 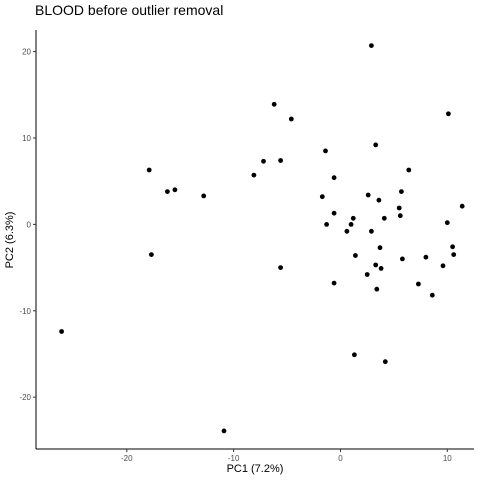 What do you see at coordinates (129, 10) in the screenshot?
I see `chart-title: BLOOD before outlier removal` at bounding box center [129, 10].